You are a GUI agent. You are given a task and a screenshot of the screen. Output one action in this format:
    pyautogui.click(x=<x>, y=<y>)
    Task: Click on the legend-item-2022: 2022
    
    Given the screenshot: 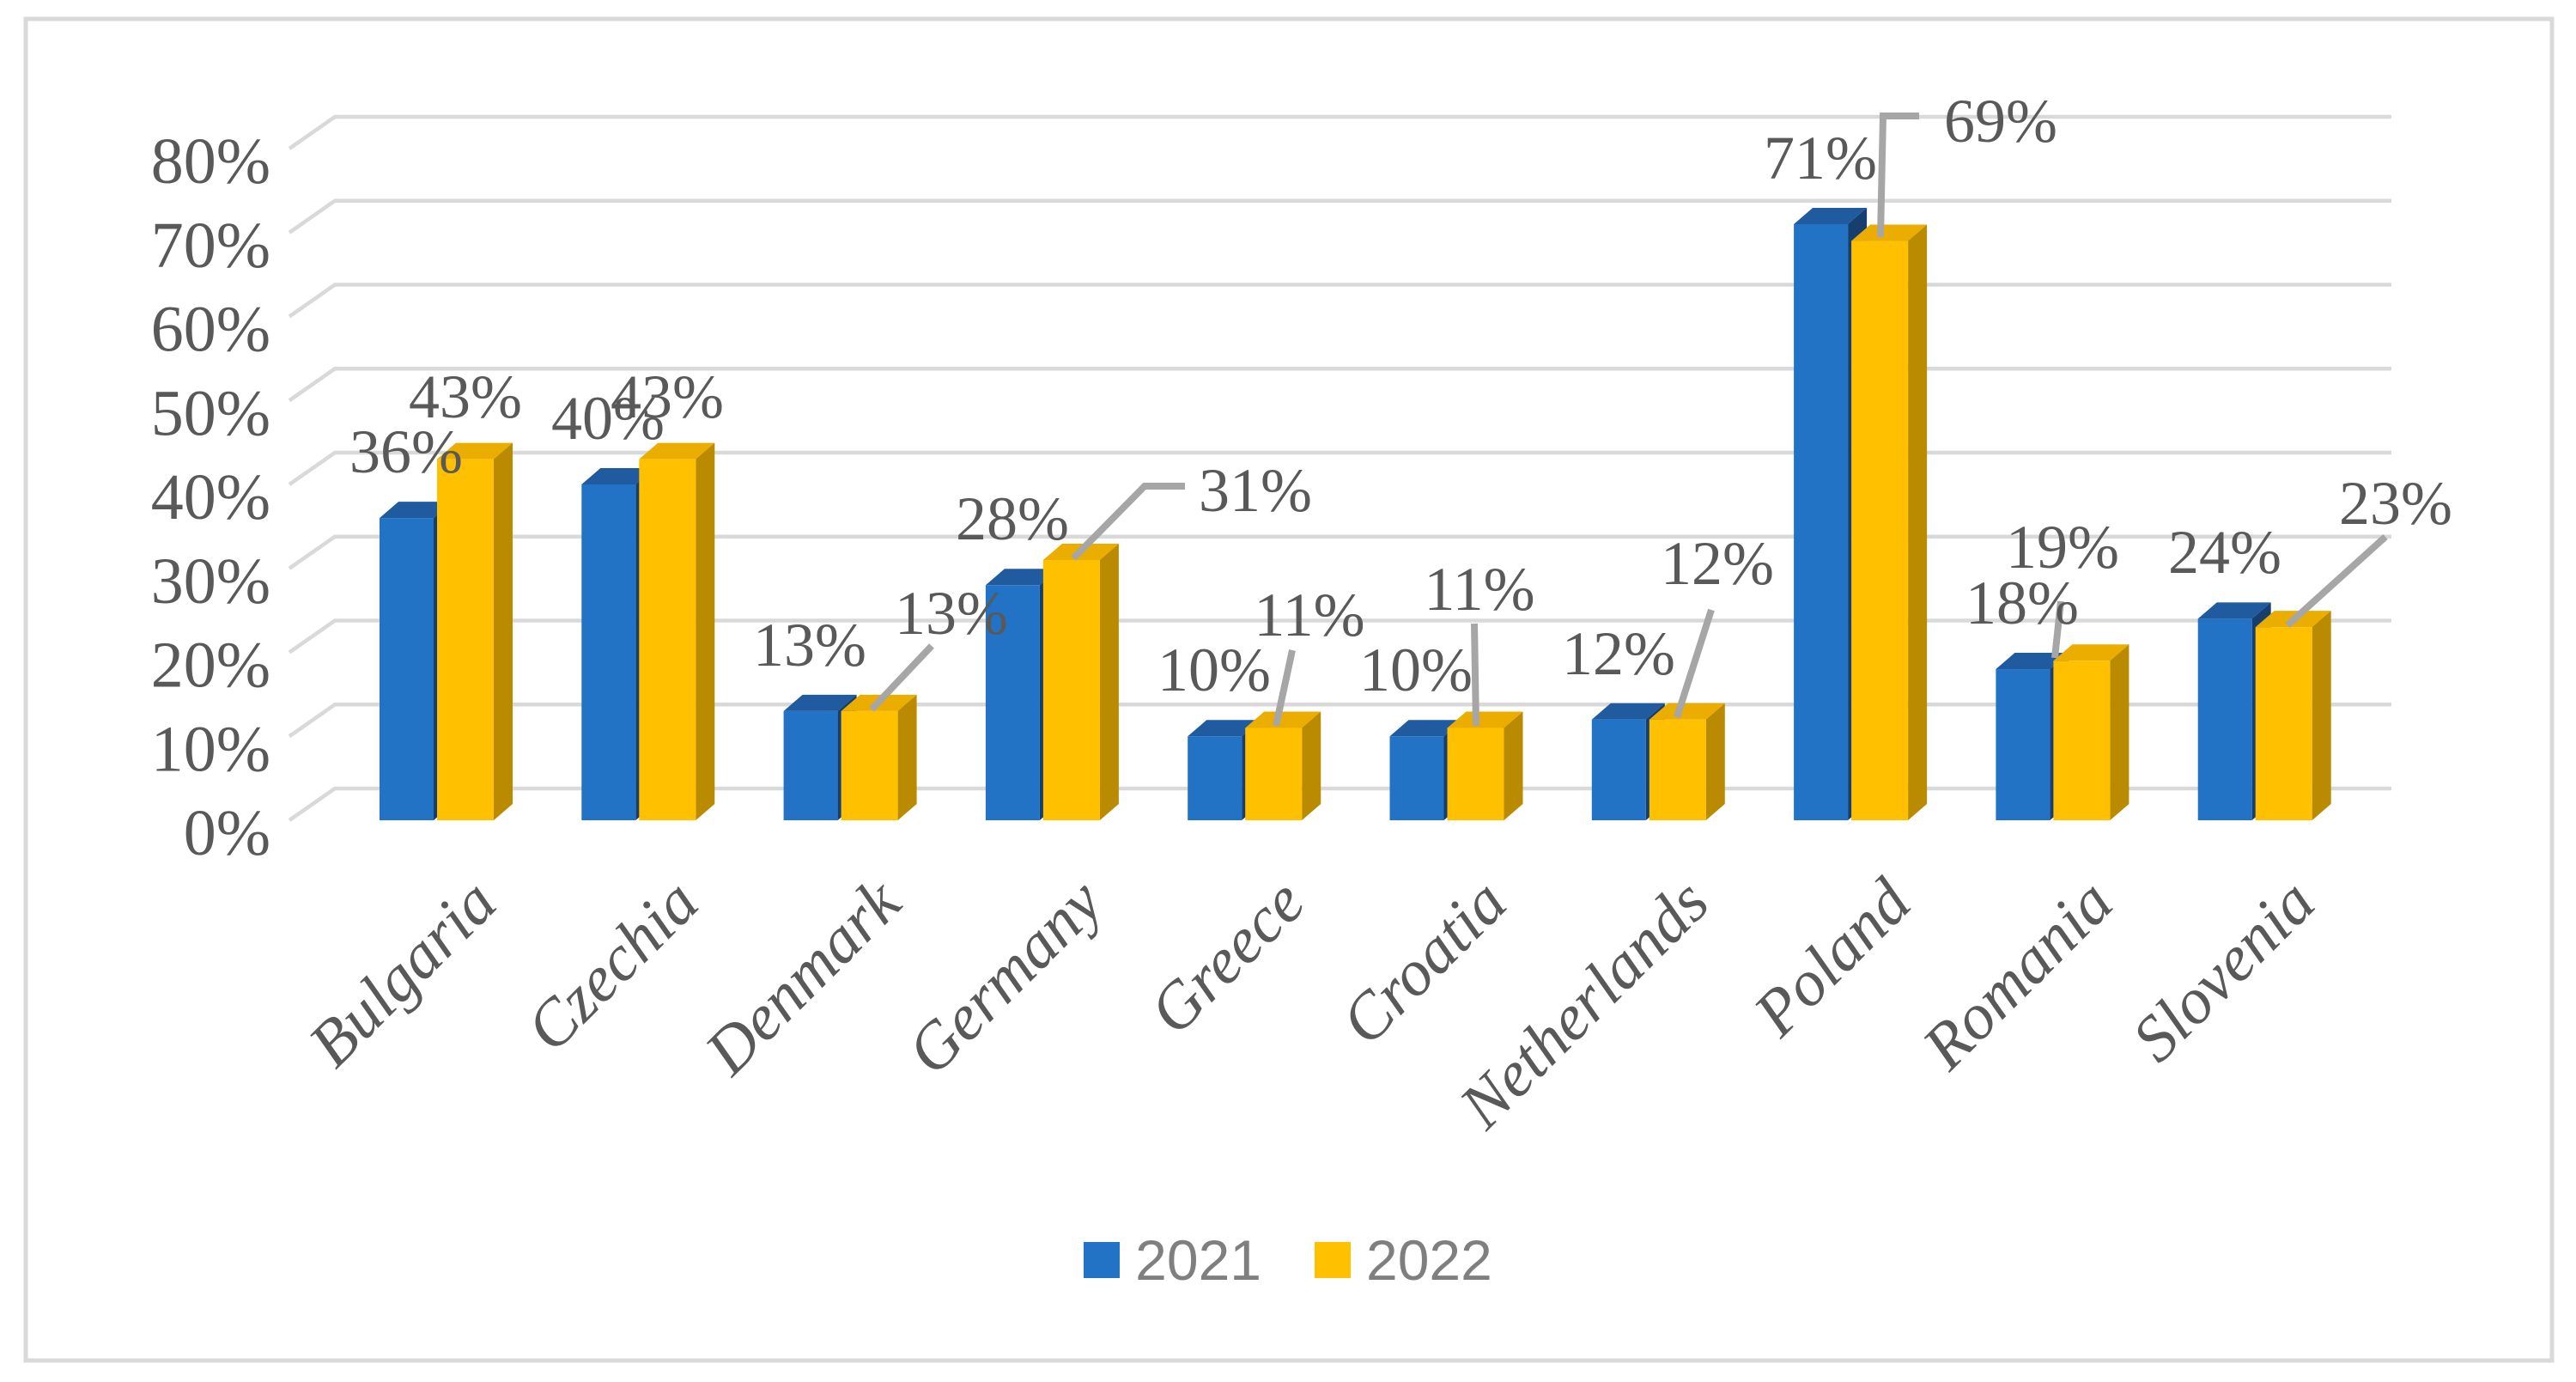 What is the action you would take?
    pyautogui.click(x=1404, y=1260)
    